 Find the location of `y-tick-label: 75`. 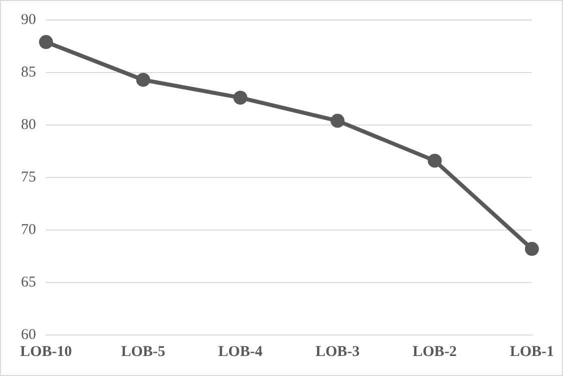

y-tick-label: 75 is located at coordinates (28, 177).